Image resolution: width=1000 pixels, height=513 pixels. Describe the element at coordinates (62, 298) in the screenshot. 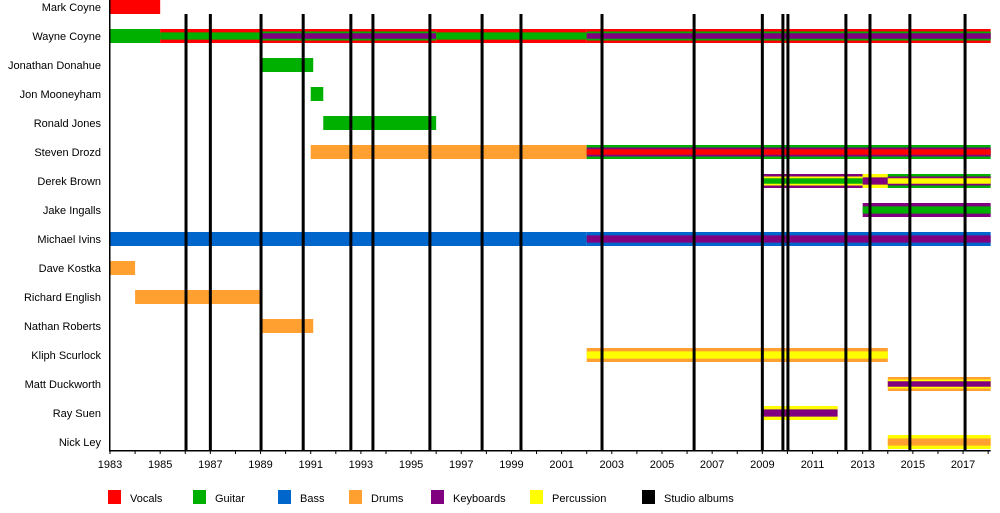

I see `member-label: Richard English` at that location.